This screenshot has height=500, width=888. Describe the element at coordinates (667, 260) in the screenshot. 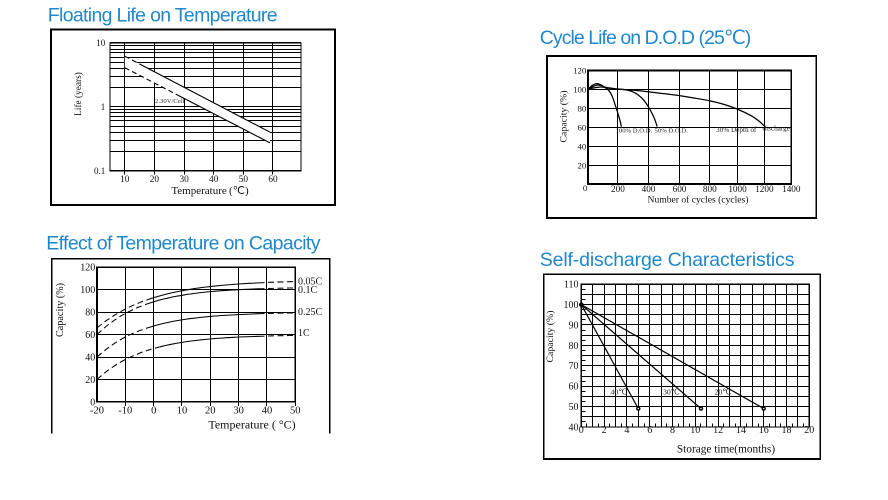

I see `svg-text: Self-discharge Characteristics` at that location.